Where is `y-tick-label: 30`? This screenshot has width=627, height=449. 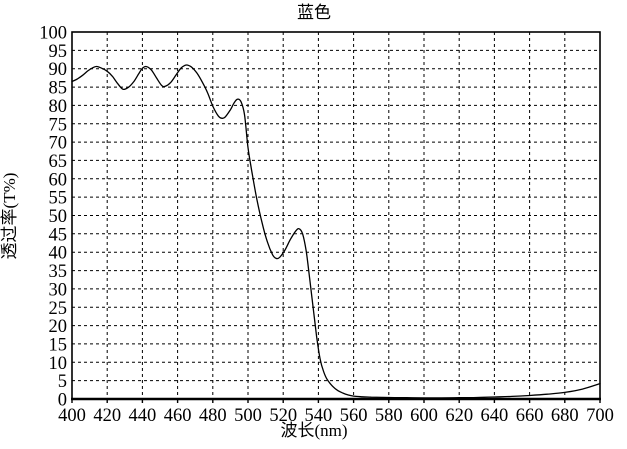
y-tick-label: 30 is located at coordinates (58, 290).